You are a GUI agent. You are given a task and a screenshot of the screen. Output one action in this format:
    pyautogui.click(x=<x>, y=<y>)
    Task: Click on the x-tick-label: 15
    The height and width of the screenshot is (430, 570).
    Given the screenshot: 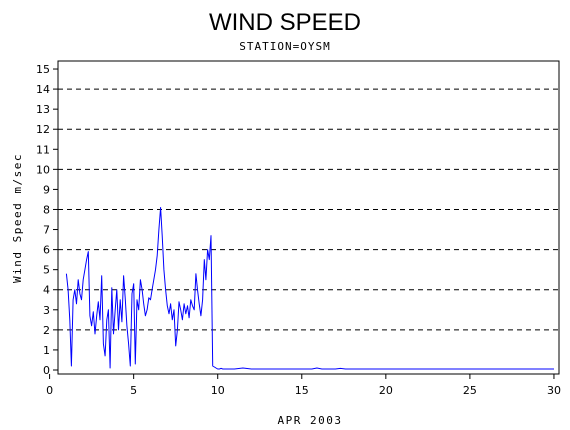 What is the action you would take?
    pyautogui.click(x=302, y=390)
    